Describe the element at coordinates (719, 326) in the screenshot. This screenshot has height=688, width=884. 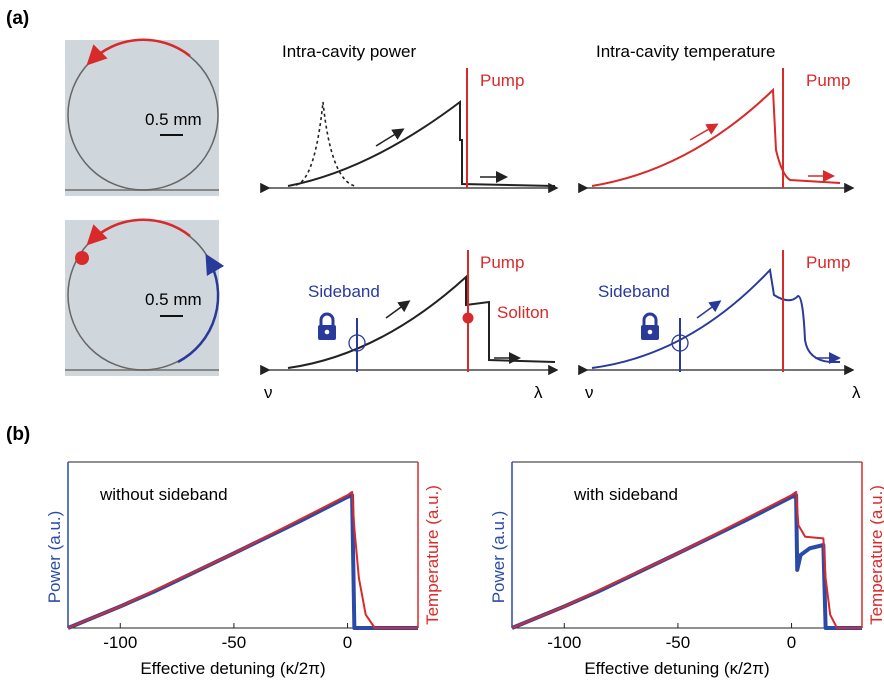
I see `temperature-schematic-bottom: Pump Sideband ν λ` at that location.